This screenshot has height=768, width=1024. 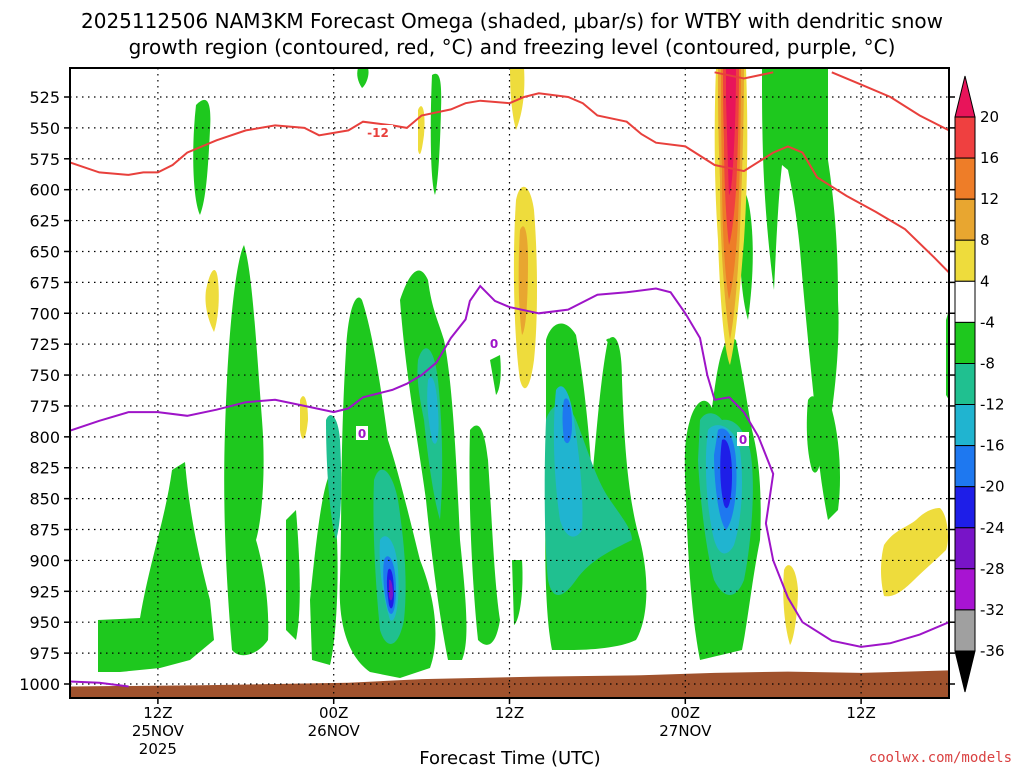 What do you see at coordinates (44, 313) in the screenshot?
I see `y-tick-label: 700` at bounding box center [44, 313].